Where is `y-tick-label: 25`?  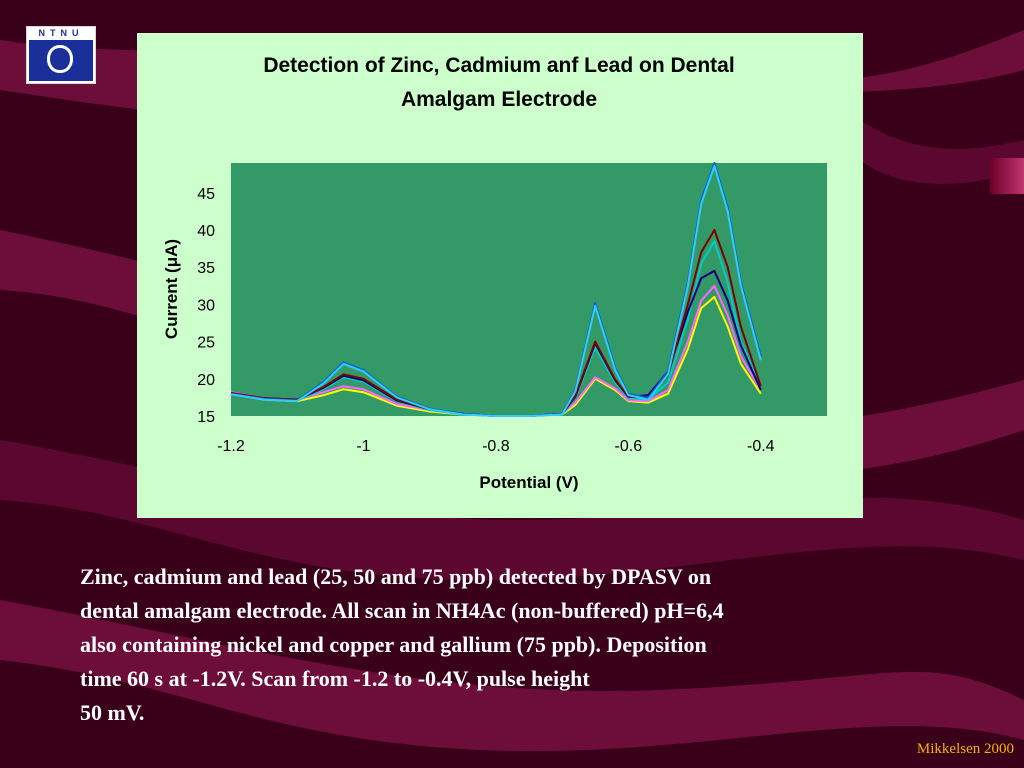
y-tick-label: 25 is located at coordinates (206, 343).